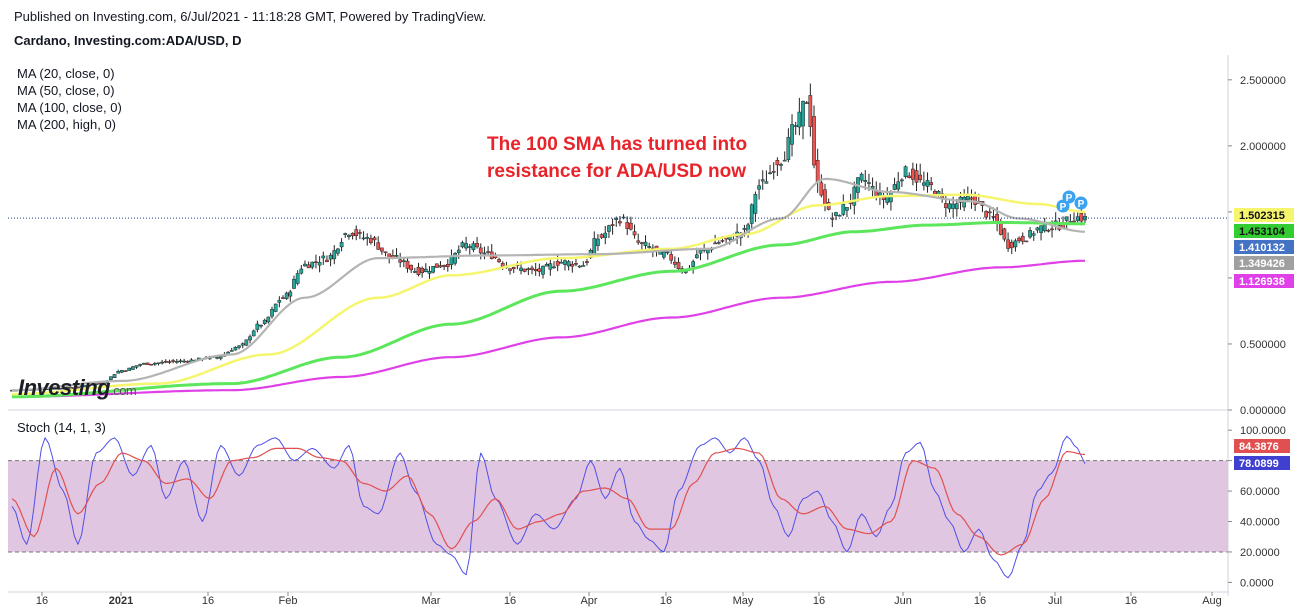 Image resolution: width=1299 pixels, height=612 pixels. What do you see at coordinates (69, 107) in the screenshot?
I see `ma100-legend-item: MA (100, close, 0)` at bounding box center [69, 107].